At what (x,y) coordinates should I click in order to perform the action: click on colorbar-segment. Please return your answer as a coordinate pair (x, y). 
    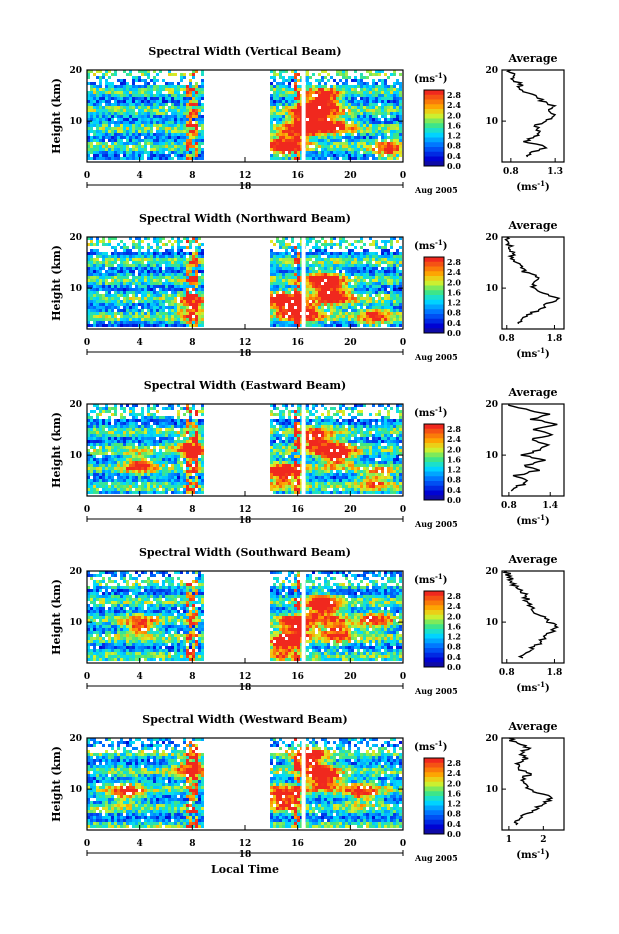
    Looking at the image, I should click on (434, 102).